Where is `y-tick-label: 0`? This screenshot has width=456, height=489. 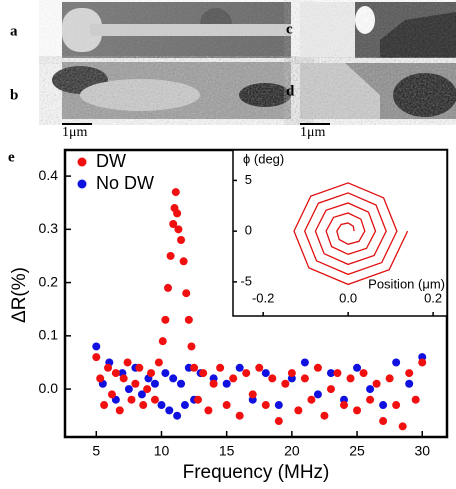 y-tick-label: 0 is located at coordinates (248, 230).